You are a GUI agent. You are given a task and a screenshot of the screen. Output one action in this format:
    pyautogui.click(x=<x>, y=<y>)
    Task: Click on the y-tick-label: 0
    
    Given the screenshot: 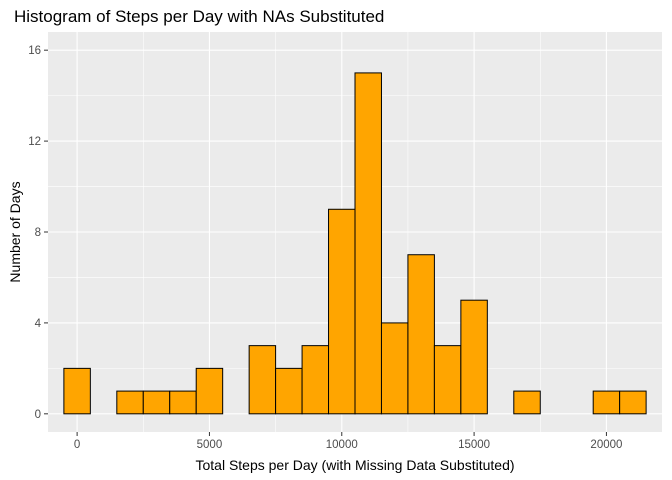 What is the action you would take?
    pyautogui.click(x=38, y=415)
    